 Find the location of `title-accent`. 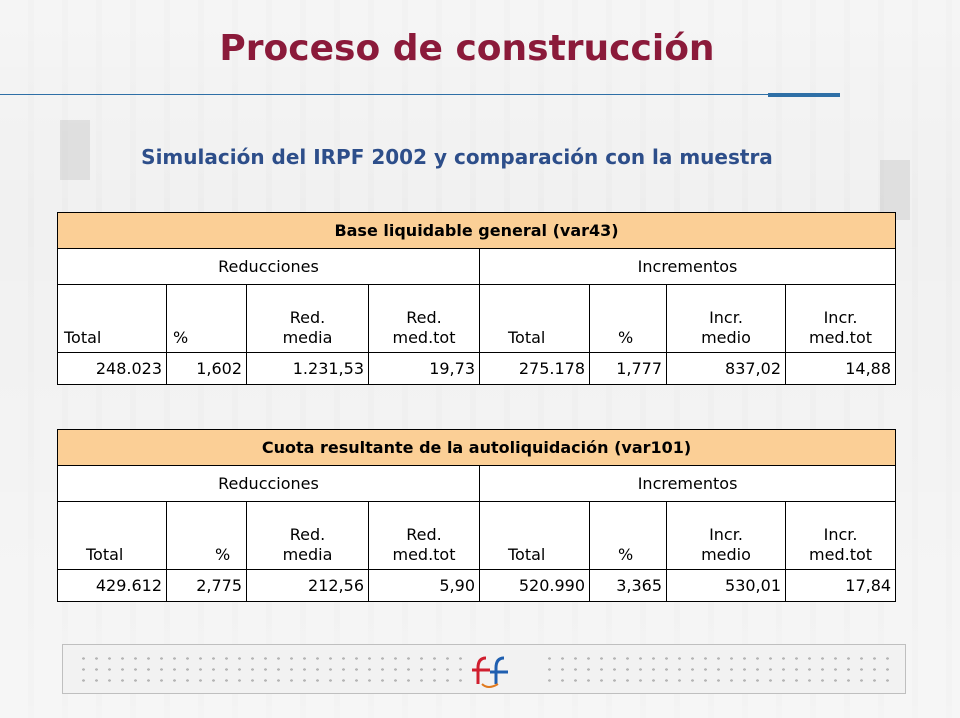

title-accent is located at coordinates (804, 95).